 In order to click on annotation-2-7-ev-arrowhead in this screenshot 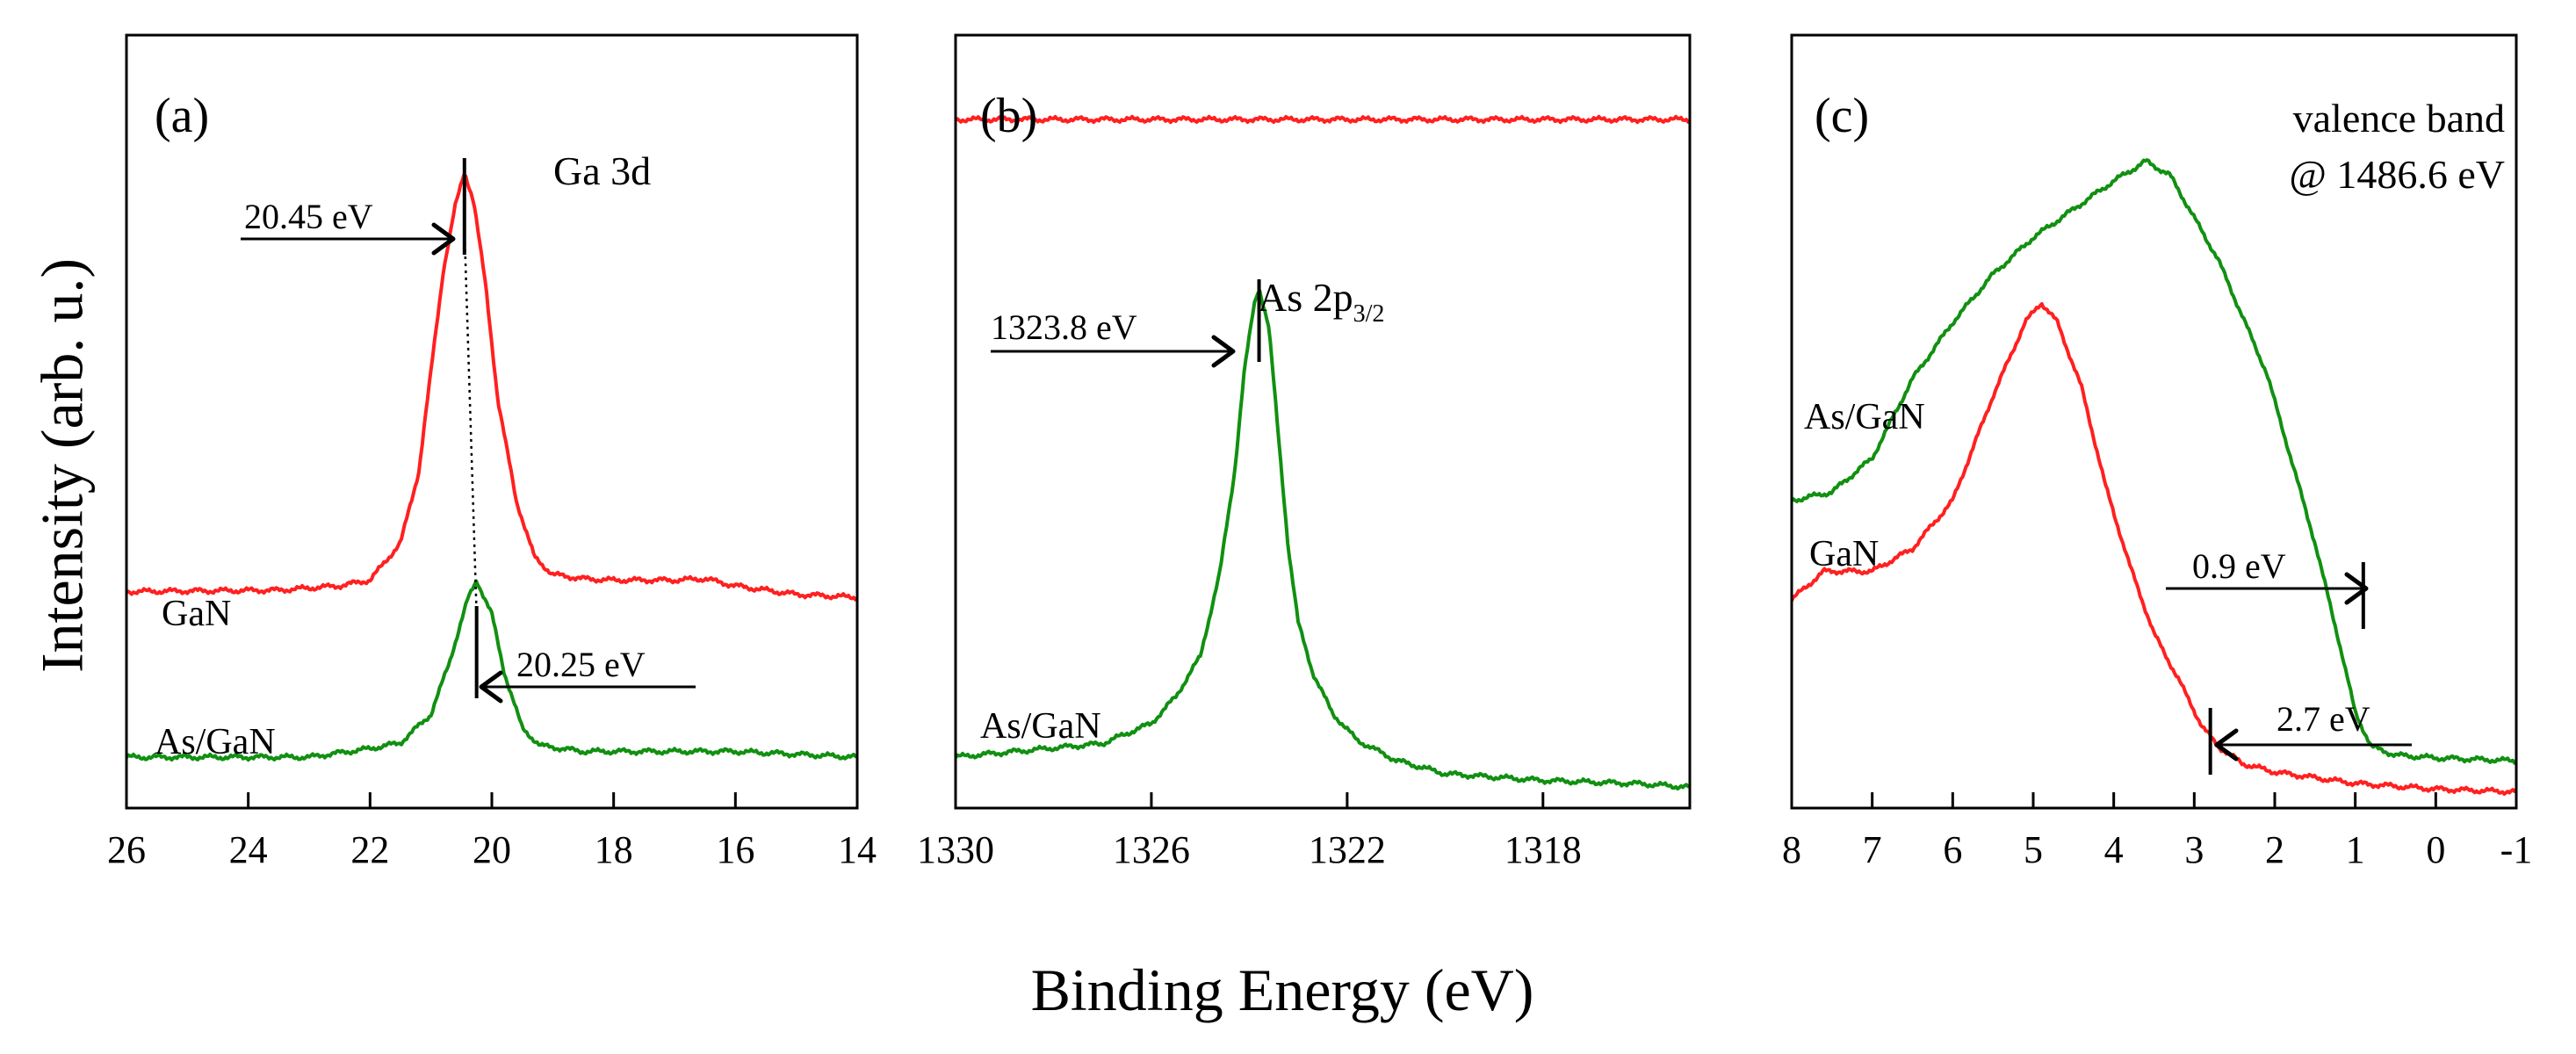, I will do `click(2226, 745)`.